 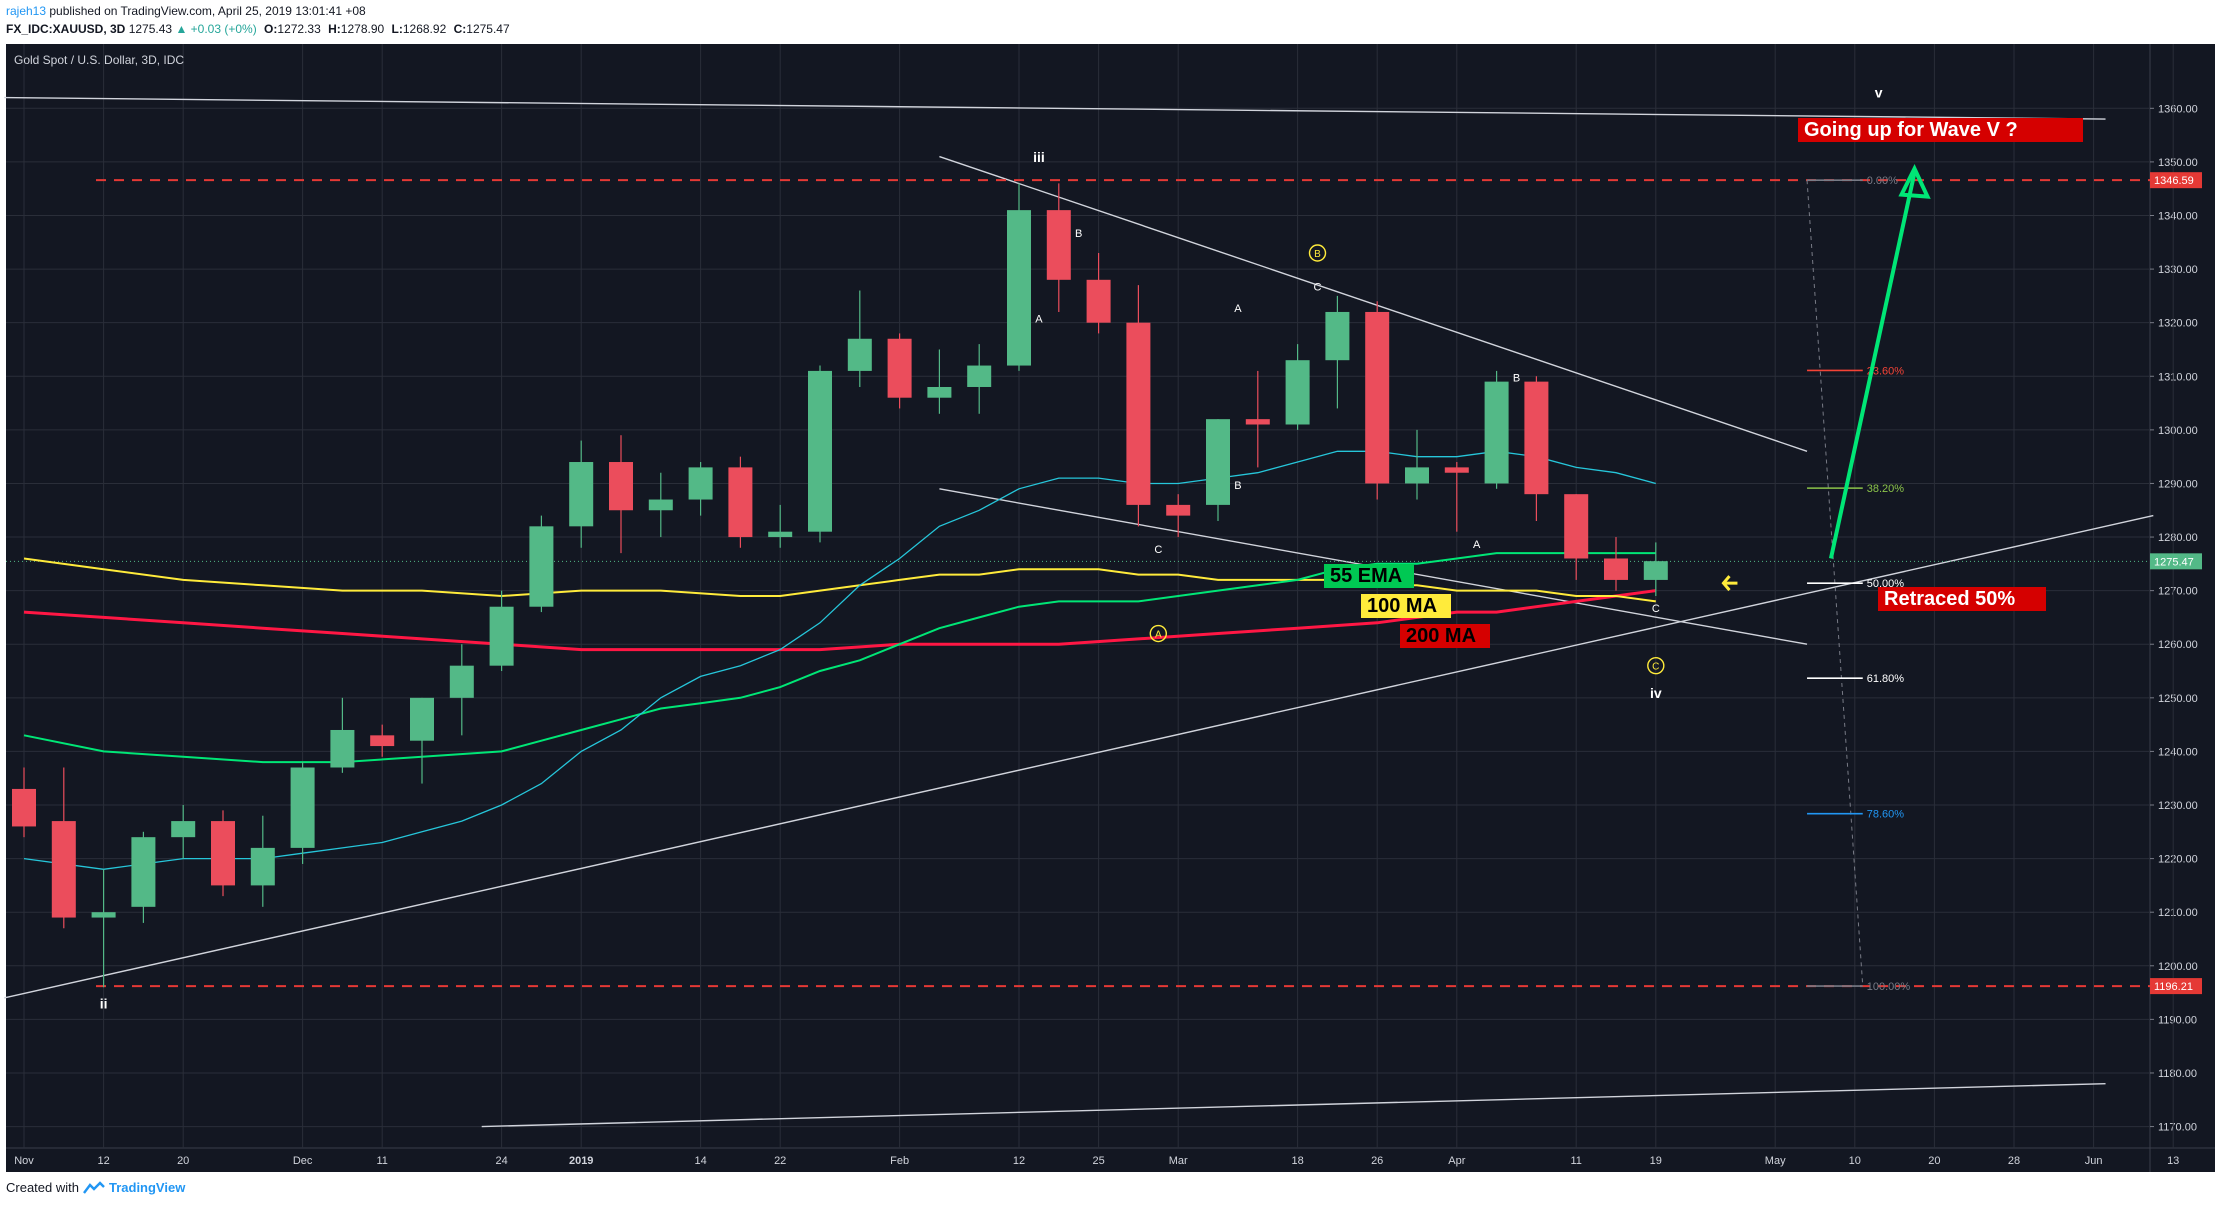 What do you see at coordinates (1855, 1161) in the screenshot?
I see `x-tick-label: 10` at bounding box center [1855, 1161].